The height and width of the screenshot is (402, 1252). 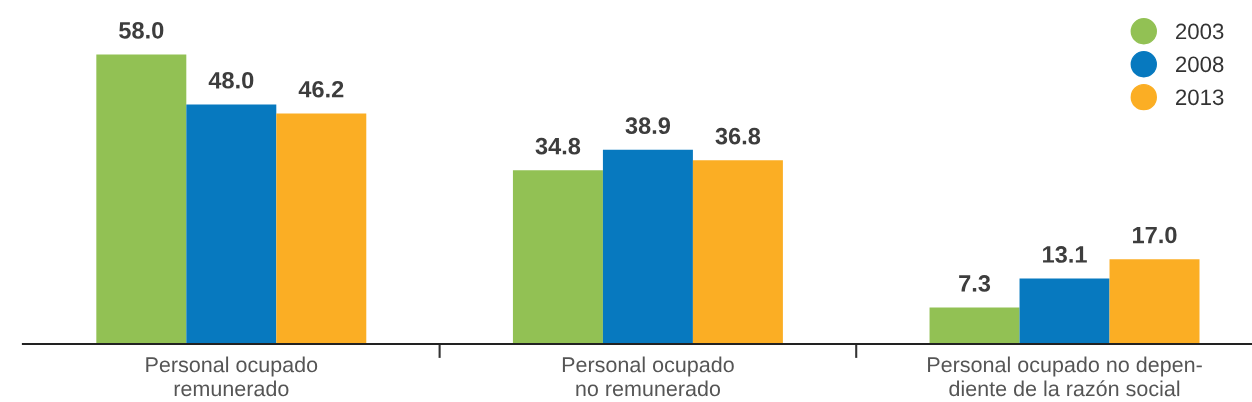 I want to click on data-label: 48.0, so click(x=231, y=80).